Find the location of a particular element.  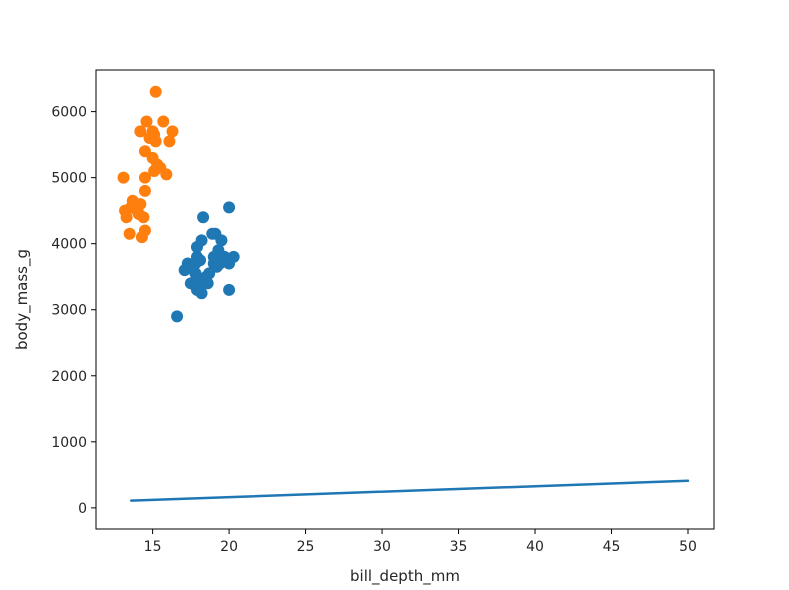

x-tick-label: 35 is located at coordinates (459, 547).